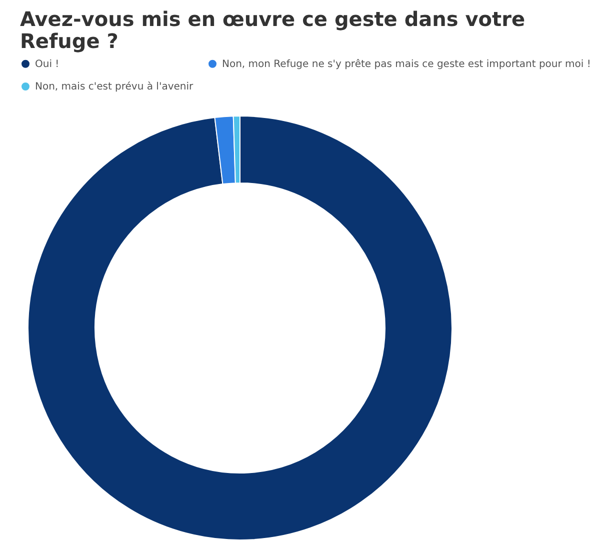 The height and width of the screenshot is (550, 600). Describe the element at coordinates (406, 64) in the screenshot. I see `legend-label: Non, mon Refuge ne s'y prête pas mais ce geste est important pour moi !` at that location.